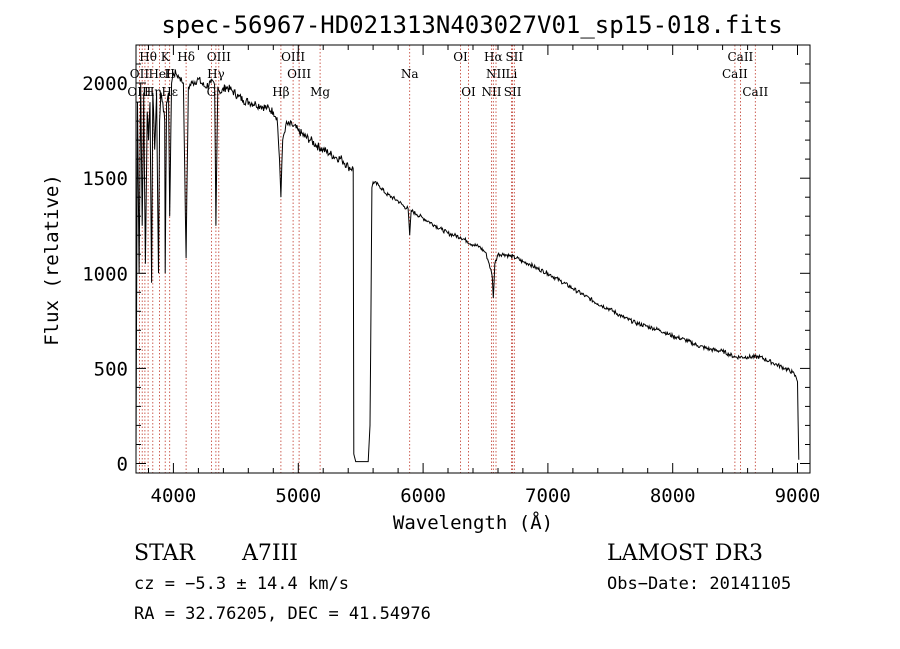  What do you see at coordinates (105, 274) in the screenshot?
I see `y-tick-label: 1000` at bounding box center [105, 274].